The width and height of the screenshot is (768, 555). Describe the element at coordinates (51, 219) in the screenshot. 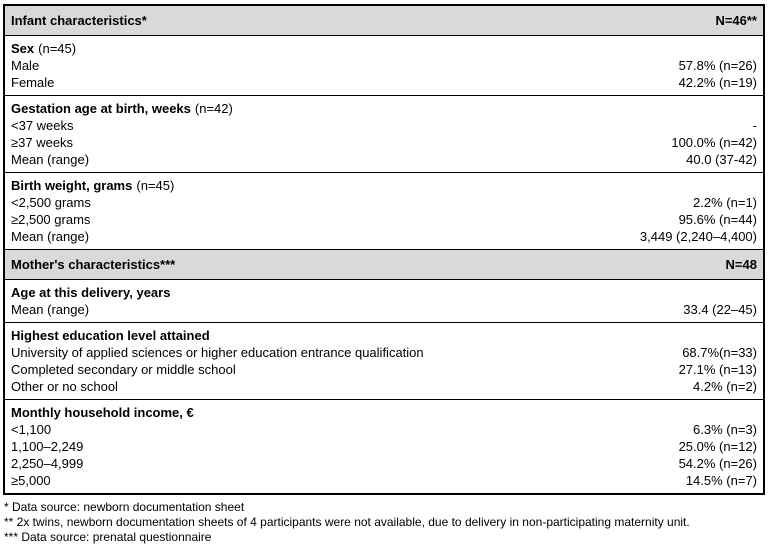

I see `row-label: ≥2,500 grams` at that location.